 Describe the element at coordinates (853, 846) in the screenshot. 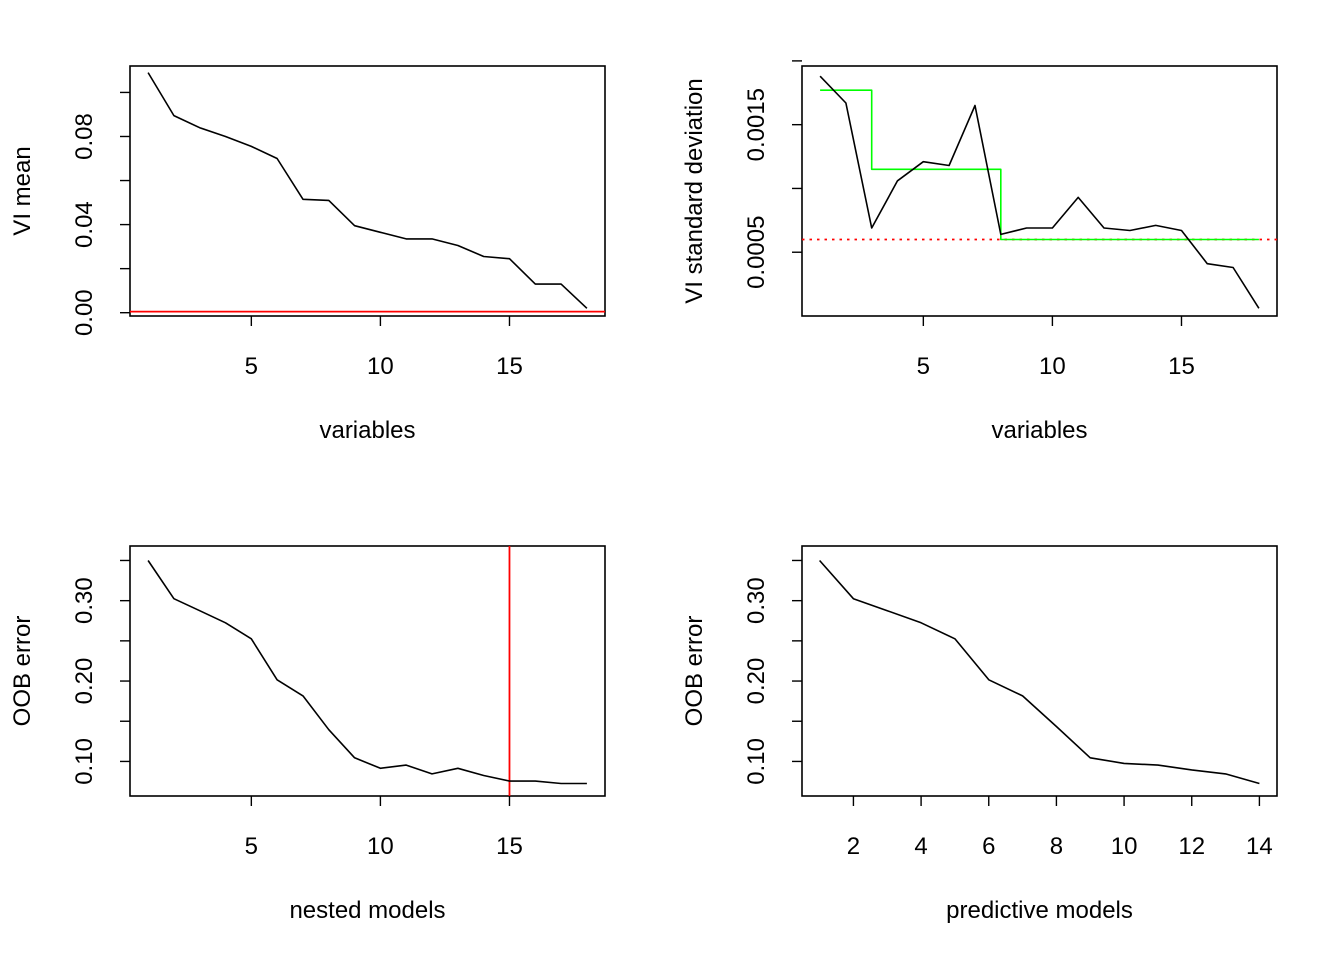

I see `x-tick-label: 2` at that location.